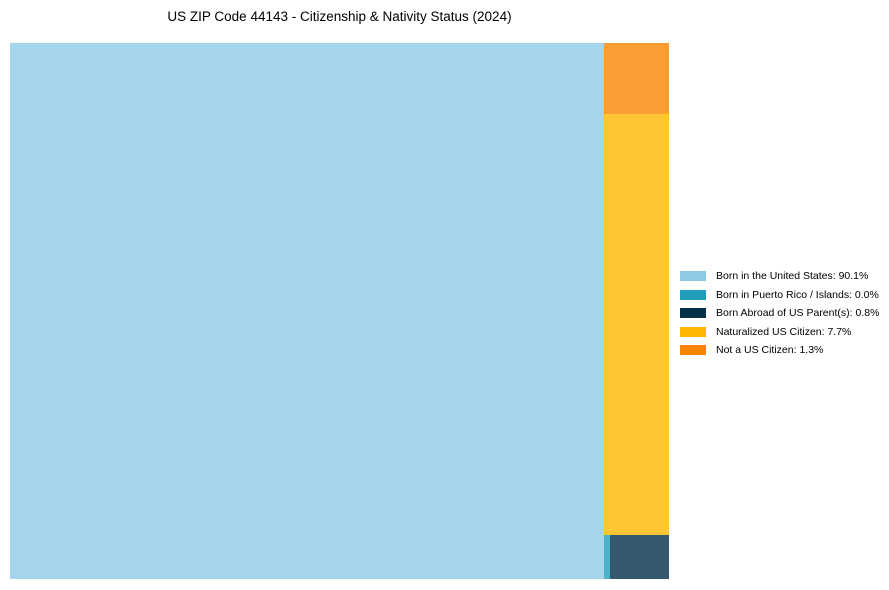  What do you see at coordinates (797, 294) in the screenshot?
I see `legend-label: Born in Puerto Rico / Islands: 0.0%` at bounding box center [797, 294].